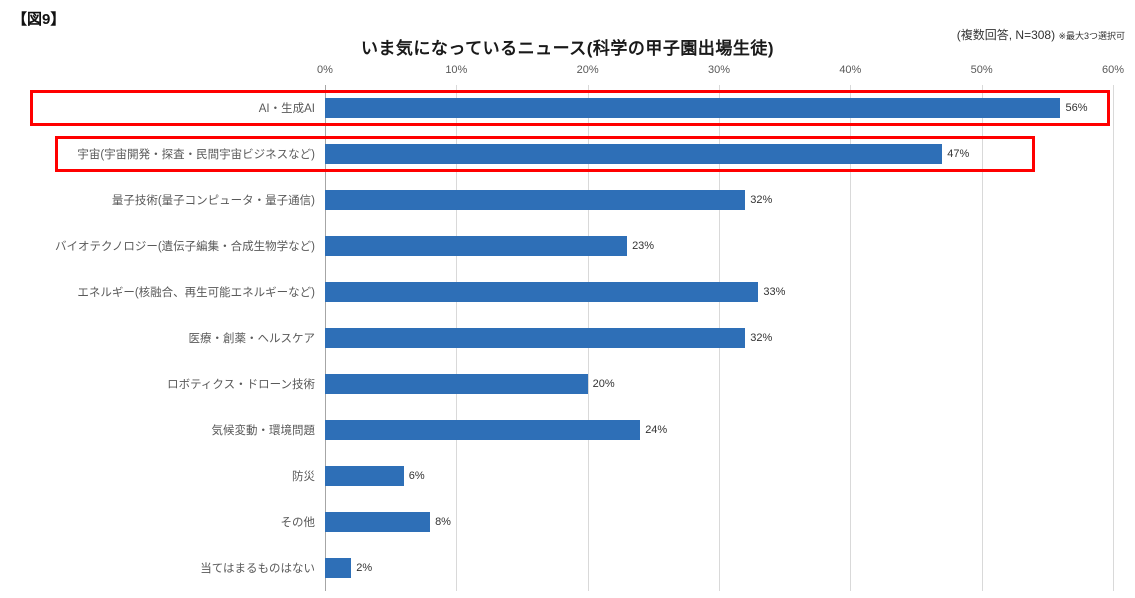 The image size is (1135, 598). I want to click on chart-row: 医療・創薬・ヘルスケア 32%, so click(556, 338).